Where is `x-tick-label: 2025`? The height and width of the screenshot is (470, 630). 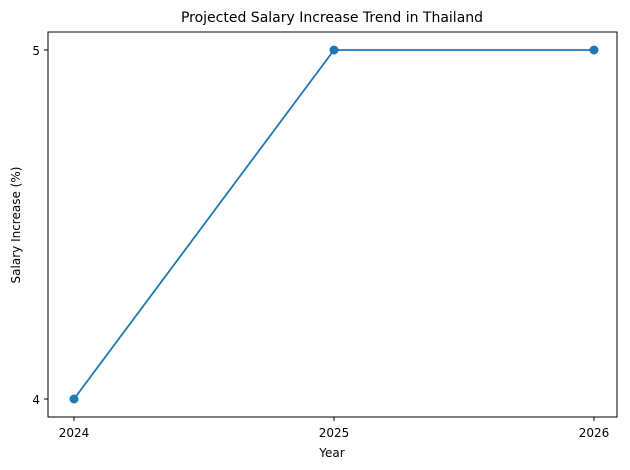
x-tick-label: 2025 is located at coordinates (334, 433).